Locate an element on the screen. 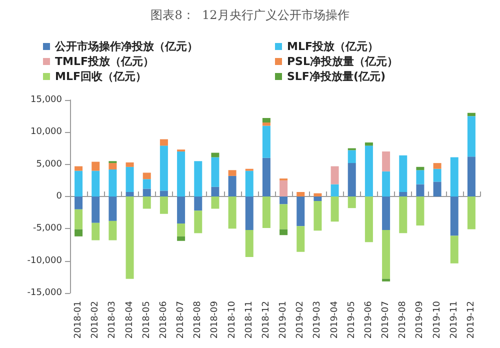  x-tick-label: 2019-11 is located at coordinates (454, 320).